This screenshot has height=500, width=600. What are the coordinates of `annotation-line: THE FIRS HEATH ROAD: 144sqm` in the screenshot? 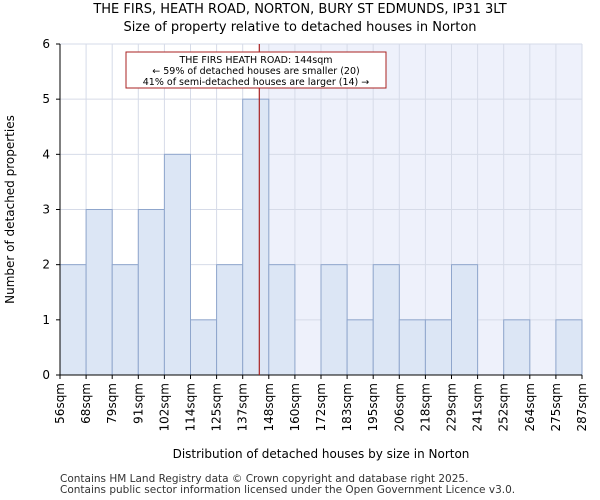 It's located at (255, 60).